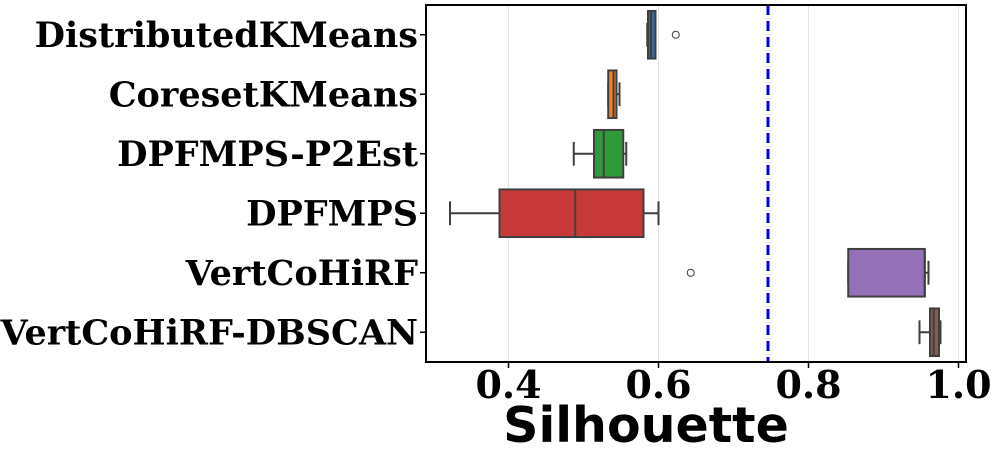 This screenshot has height=456, width=996. Describe the element at coordinates (508, 384) in the screenshot. I see `x-tick-label: 0.4` at that location.